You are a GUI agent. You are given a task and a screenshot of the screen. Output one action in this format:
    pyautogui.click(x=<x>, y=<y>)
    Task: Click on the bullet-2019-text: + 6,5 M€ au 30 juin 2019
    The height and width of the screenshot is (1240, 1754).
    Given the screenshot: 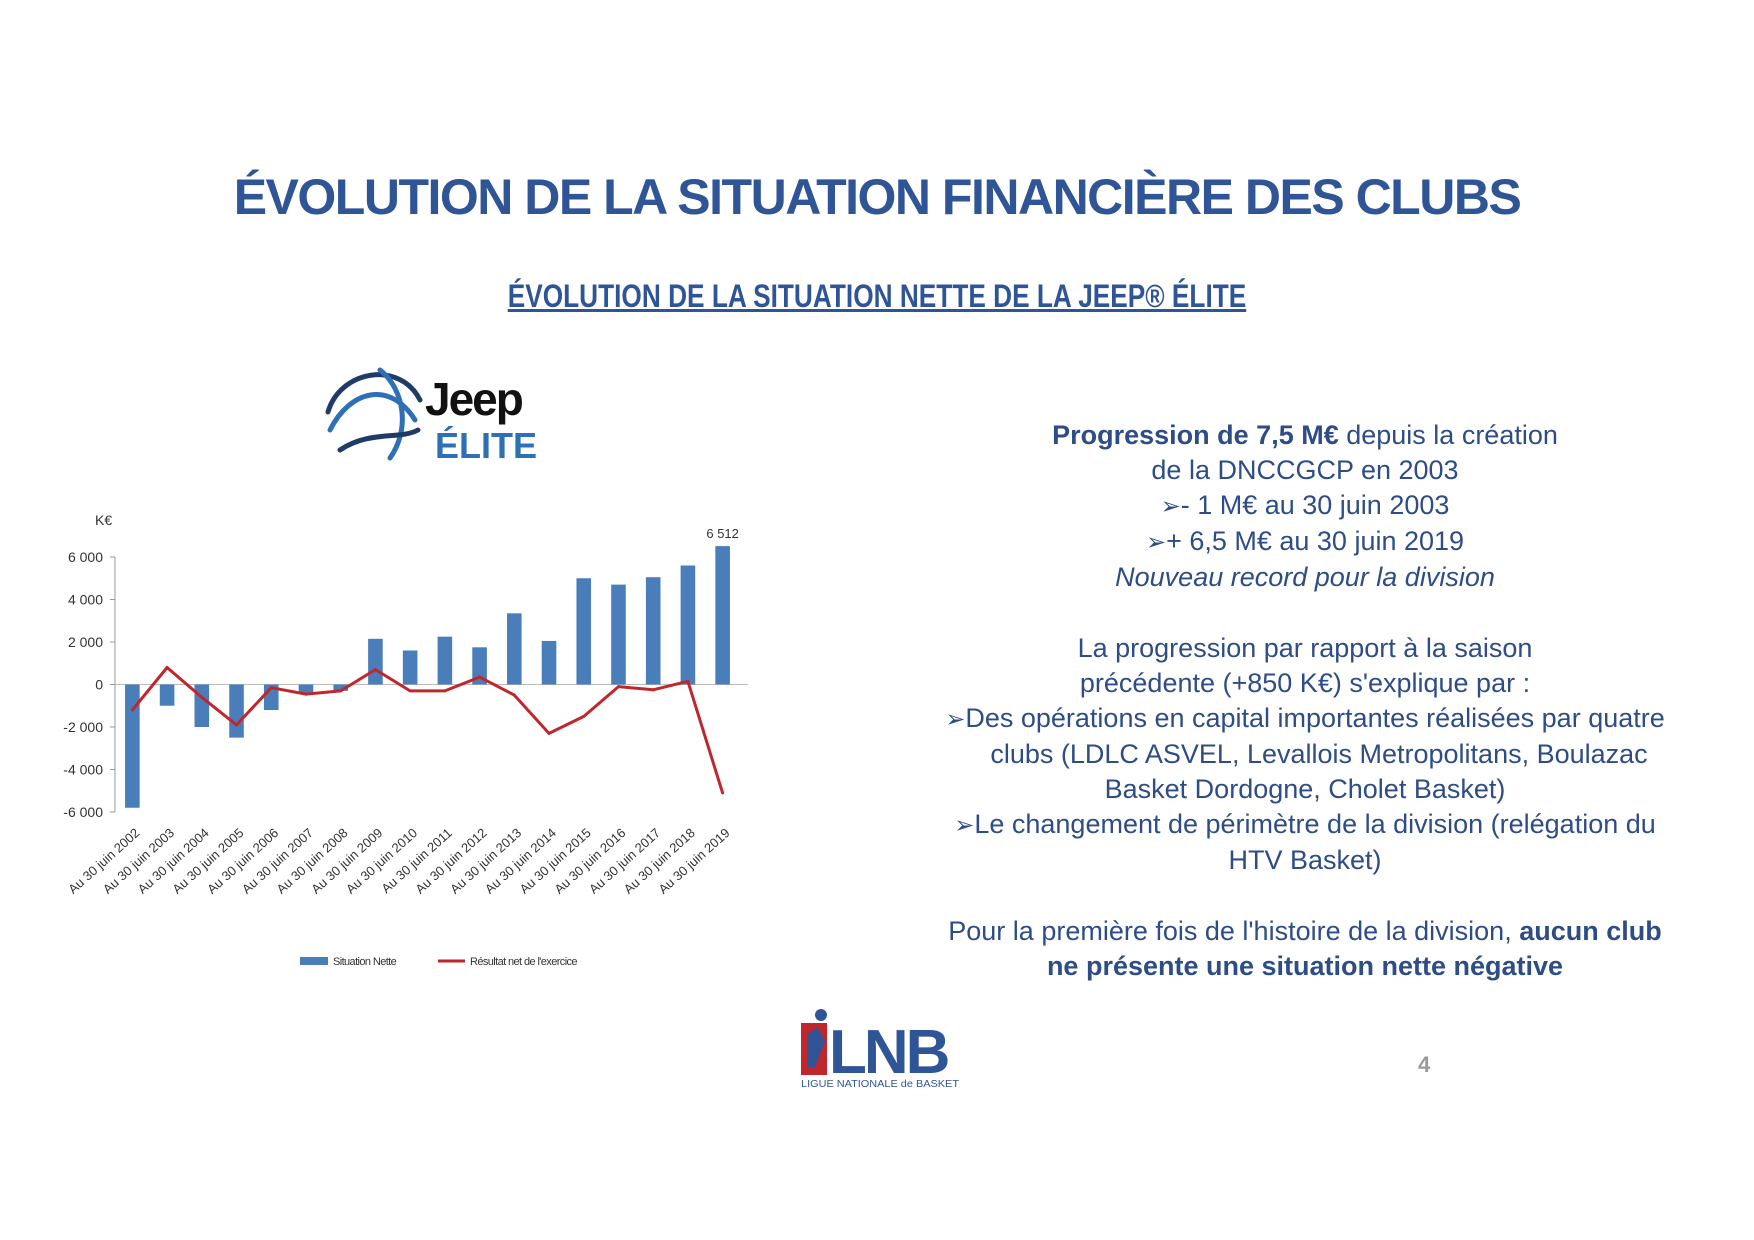 What is the action you would take?
    pyautogui.click(x=1315, y=541)
    